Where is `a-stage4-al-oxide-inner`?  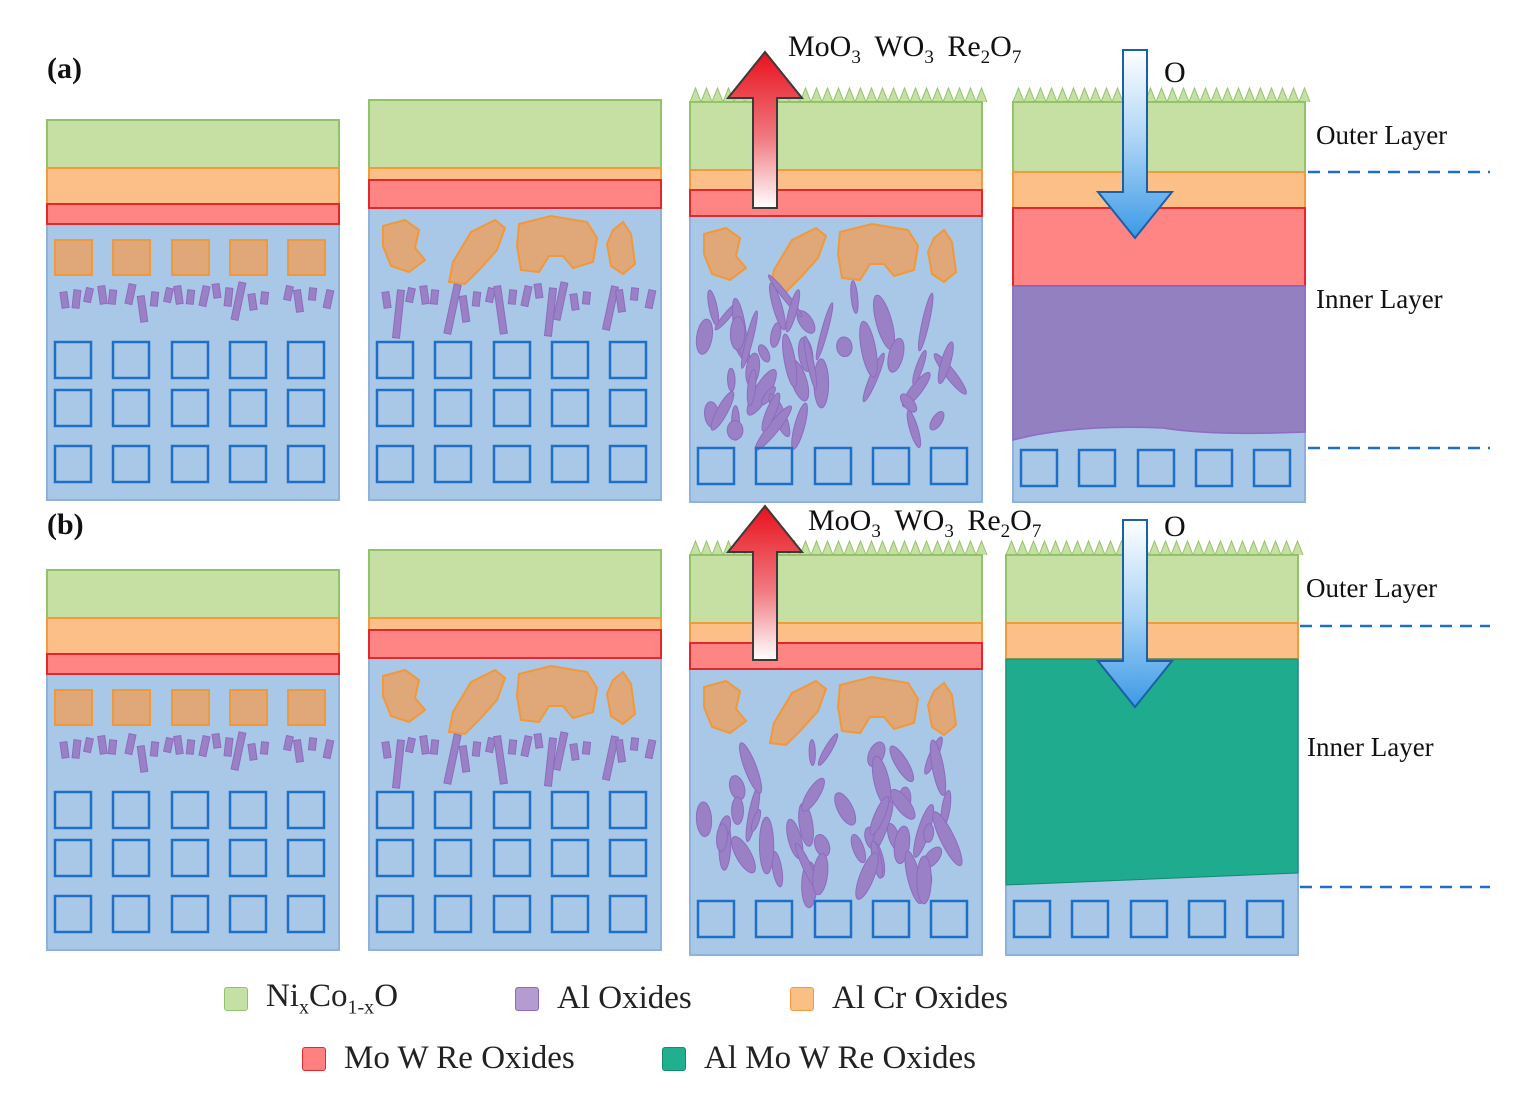
a-stage4-al-oxide-inner is located at coordinates (1159, 363).